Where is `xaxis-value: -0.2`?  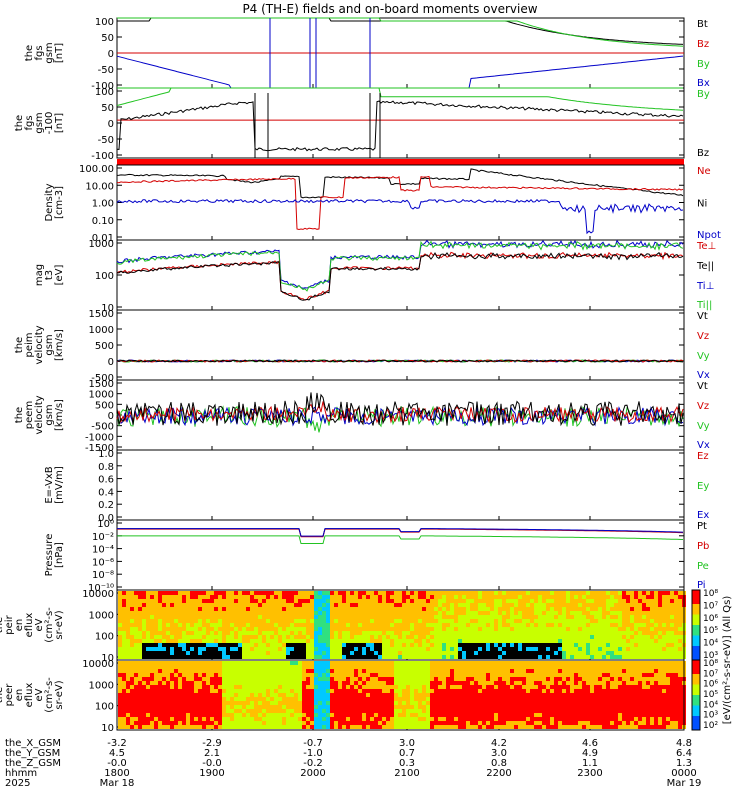
xaxis-value: -0.2 is located at coordinates (313, 763).